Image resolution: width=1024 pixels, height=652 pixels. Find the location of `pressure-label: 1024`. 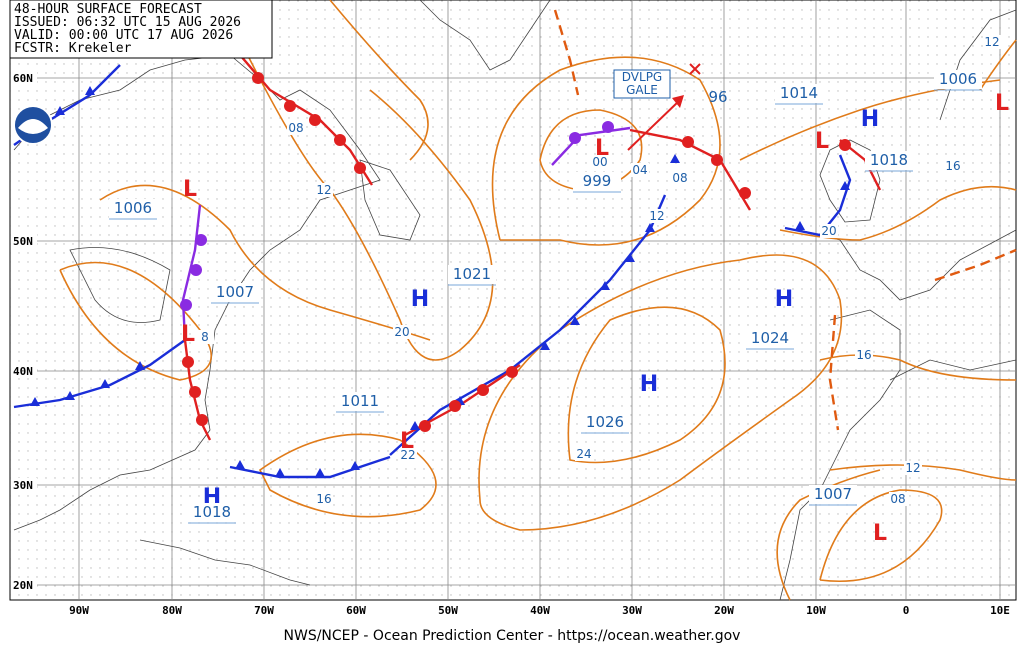

pressure-label: 1024 is located at coordinates (770, 338).